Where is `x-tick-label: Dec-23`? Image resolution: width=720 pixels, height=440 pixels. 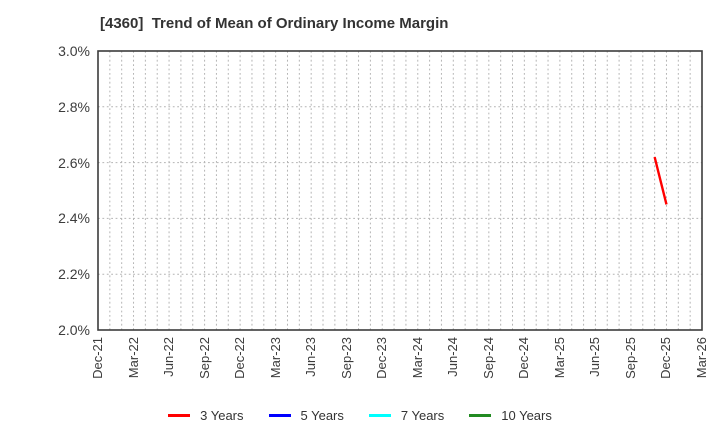
x-tick-label: Dec-23 is located at coordinates (382, 358).